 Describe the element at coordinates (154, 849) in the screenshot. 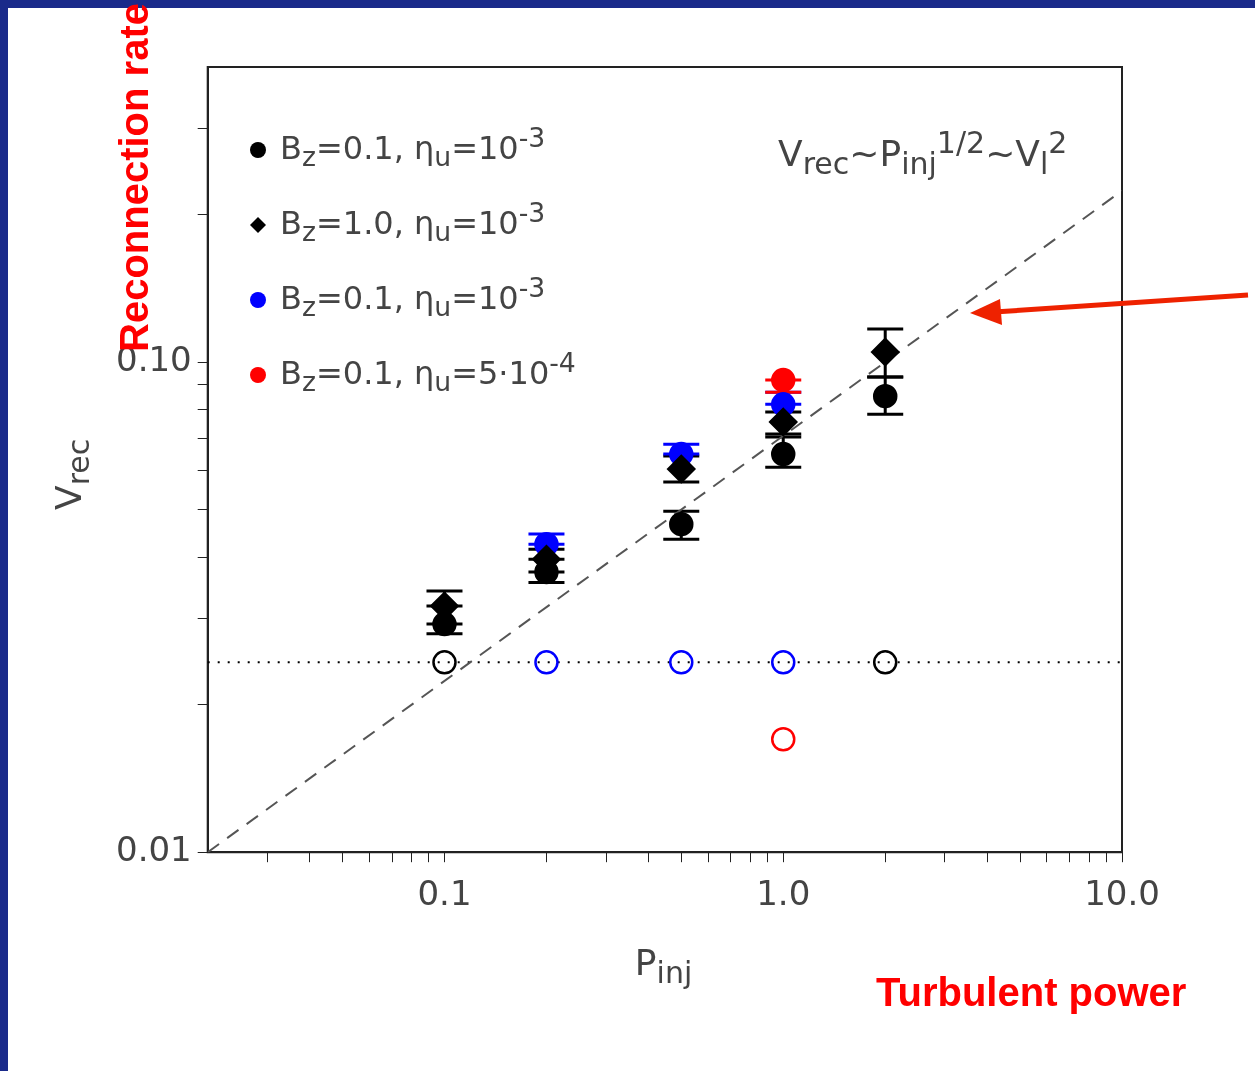

I see `y-tick-label: 0.01` at that location.